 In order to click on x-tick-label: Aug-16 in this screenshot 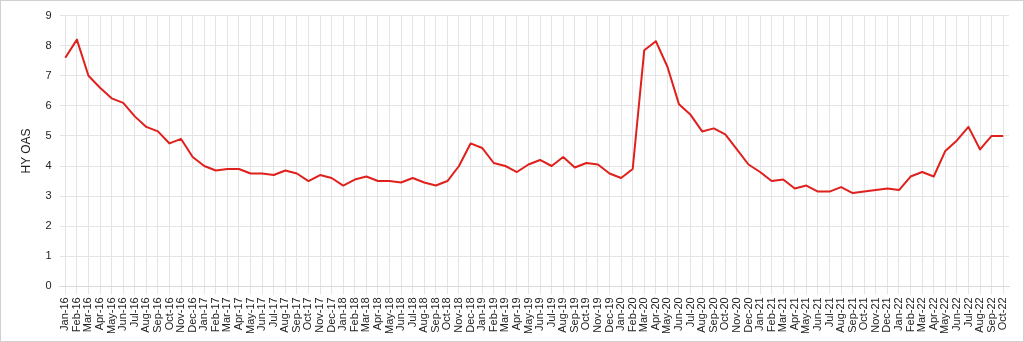, I will do `click(145, 315)`.